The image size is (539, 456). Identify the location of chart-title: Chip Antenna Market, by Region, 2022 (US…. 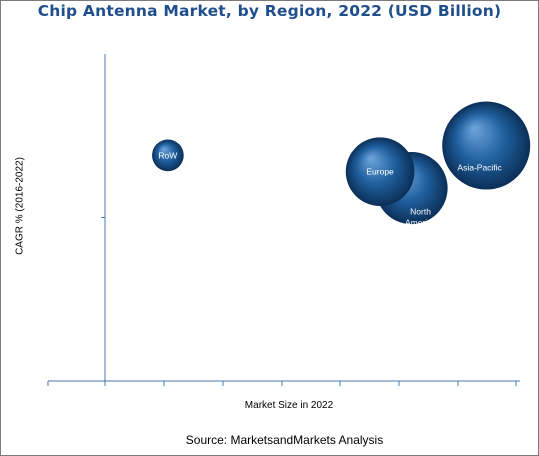
(269, 11).